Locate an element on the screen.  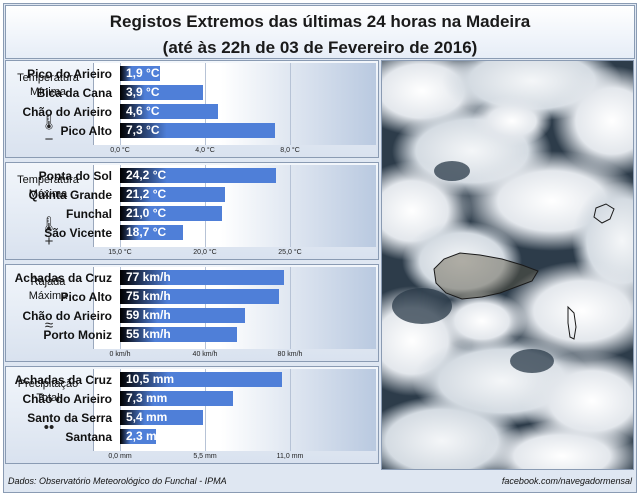
axis-tick-label: 0,0 °C is located at coordinates (120, 150).